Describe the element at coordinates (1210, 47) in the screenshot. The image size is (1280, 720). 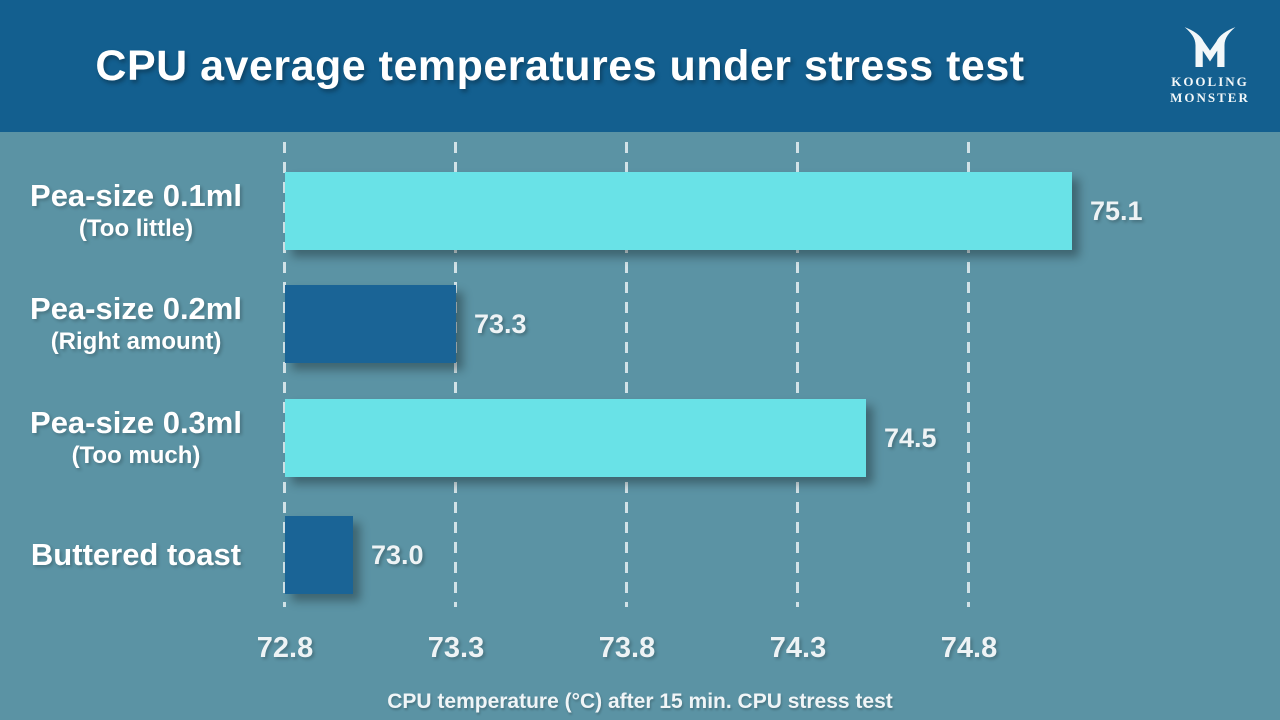
I see `monster-m-icon` at that location.